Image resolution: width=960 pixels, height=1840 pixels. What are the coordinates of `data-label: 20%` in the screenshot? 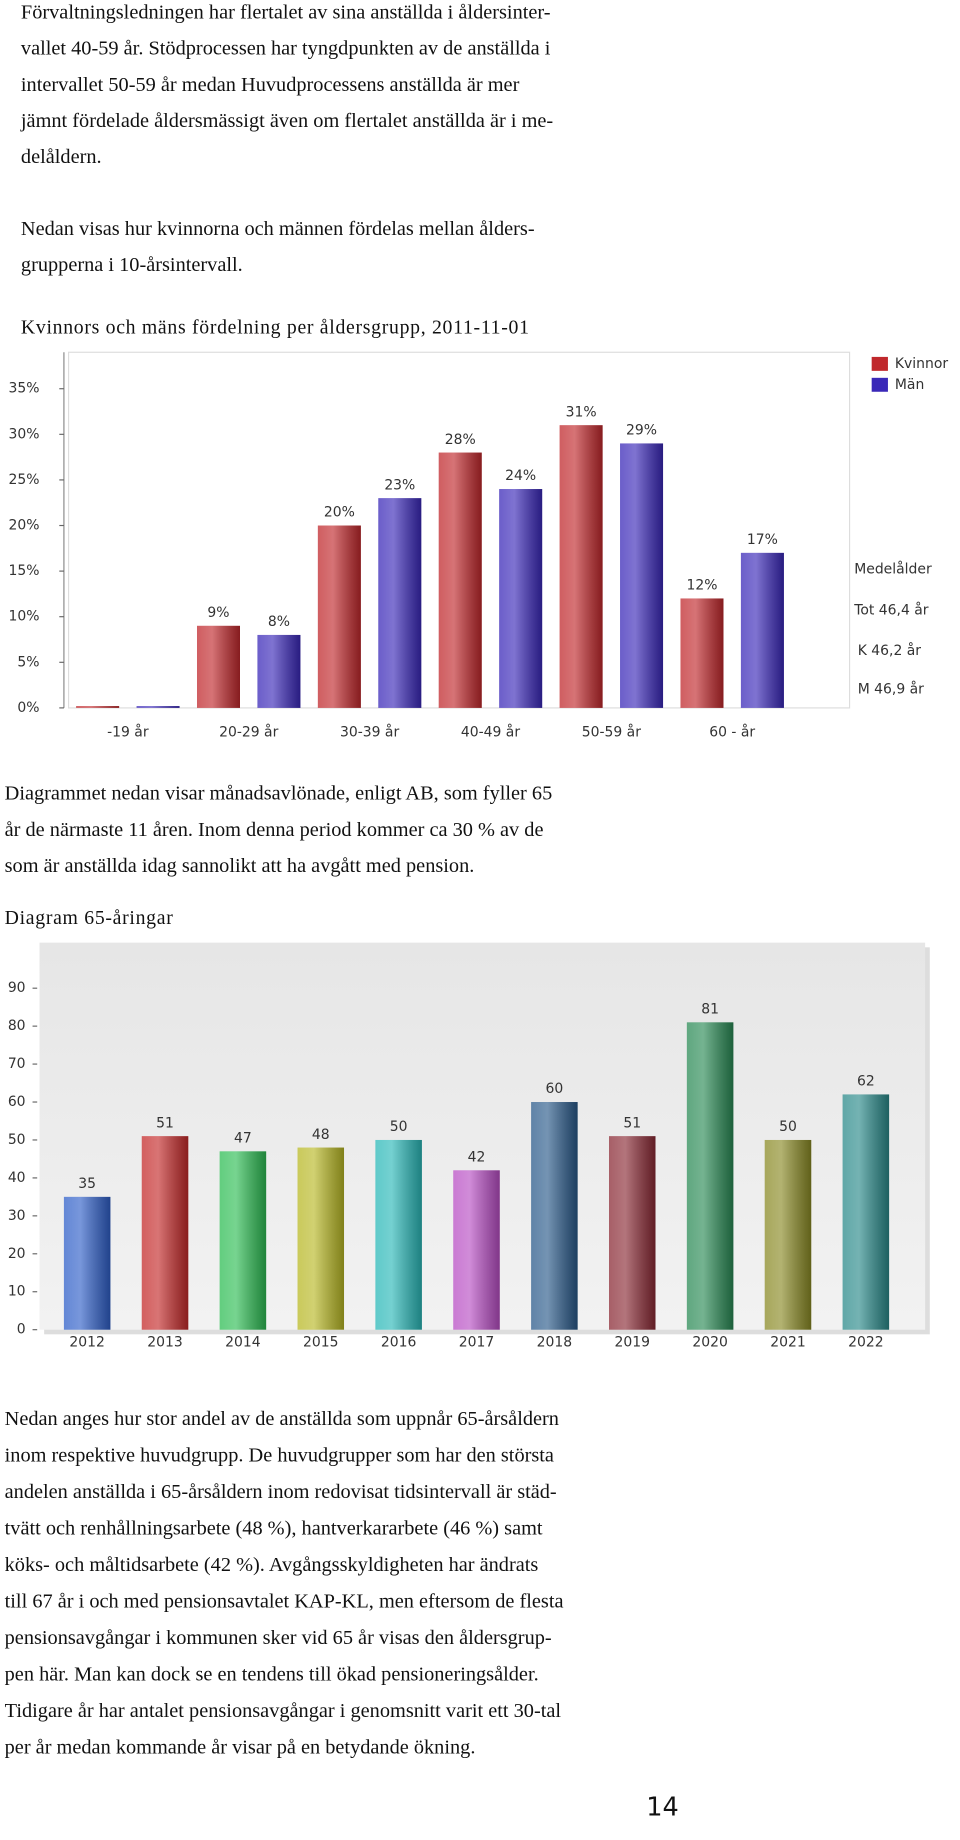 It's located at (339, 513).